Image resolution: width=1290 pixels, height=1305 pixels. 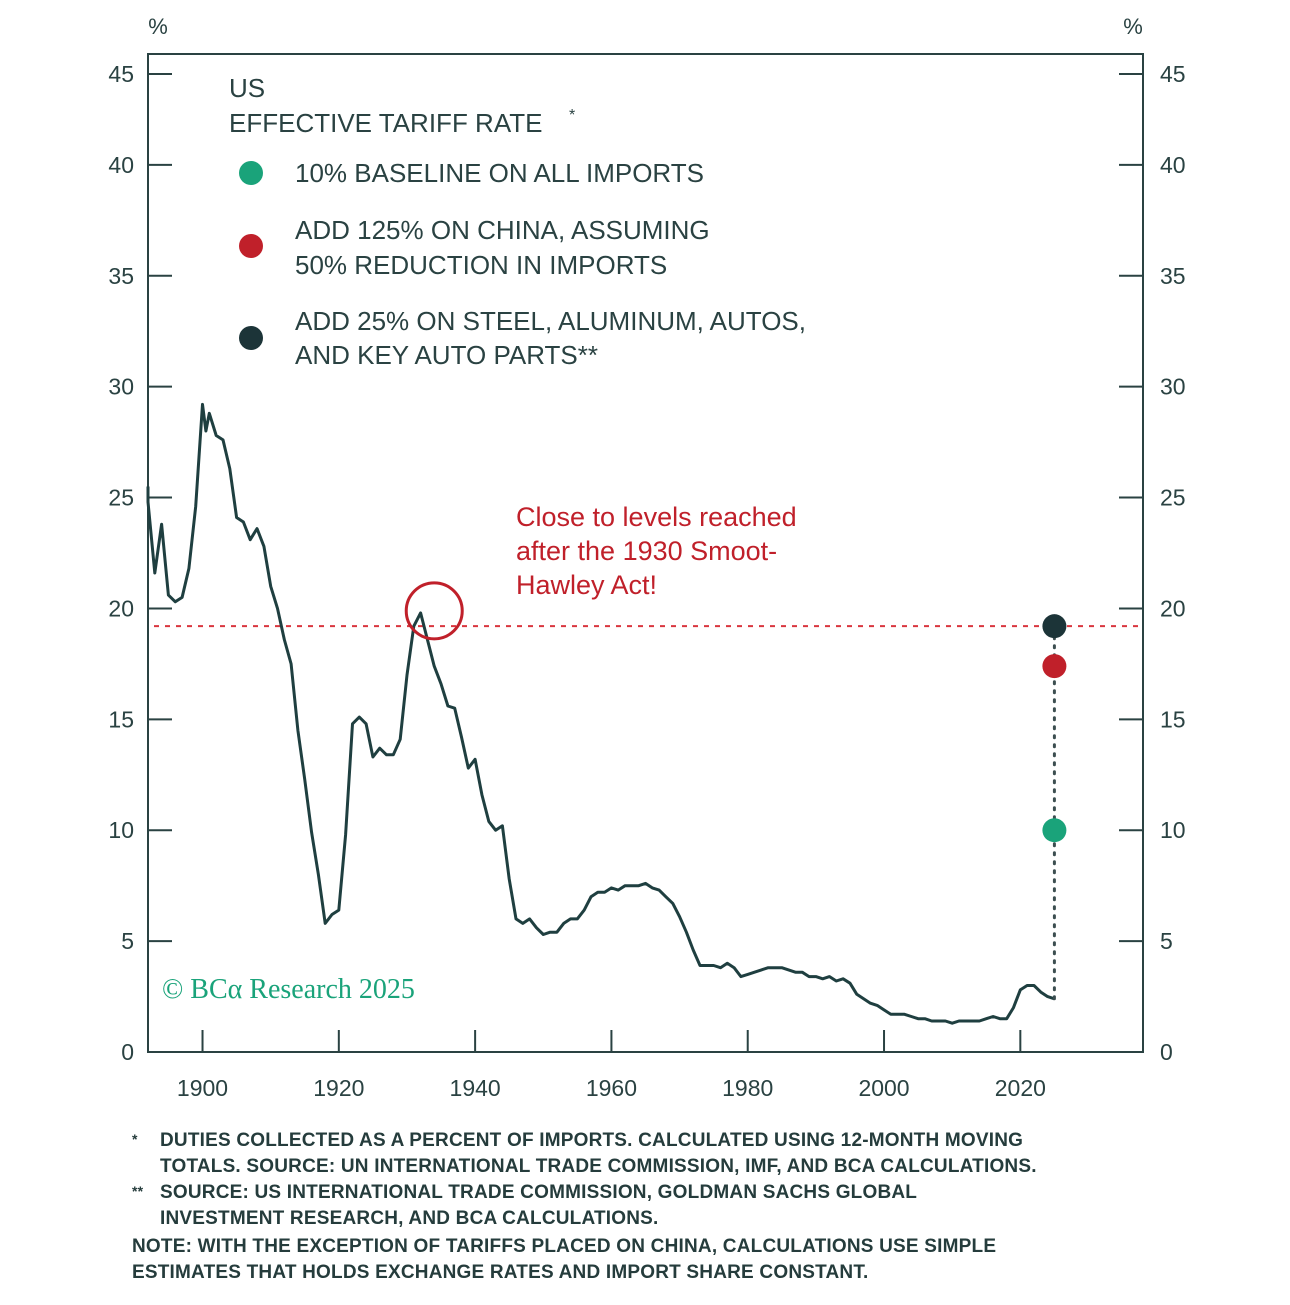 What do you see at coordinates (1173, 719) in the screenshot?
I see `y-tick-label-right: 15` at bounding box center [1173, 719].